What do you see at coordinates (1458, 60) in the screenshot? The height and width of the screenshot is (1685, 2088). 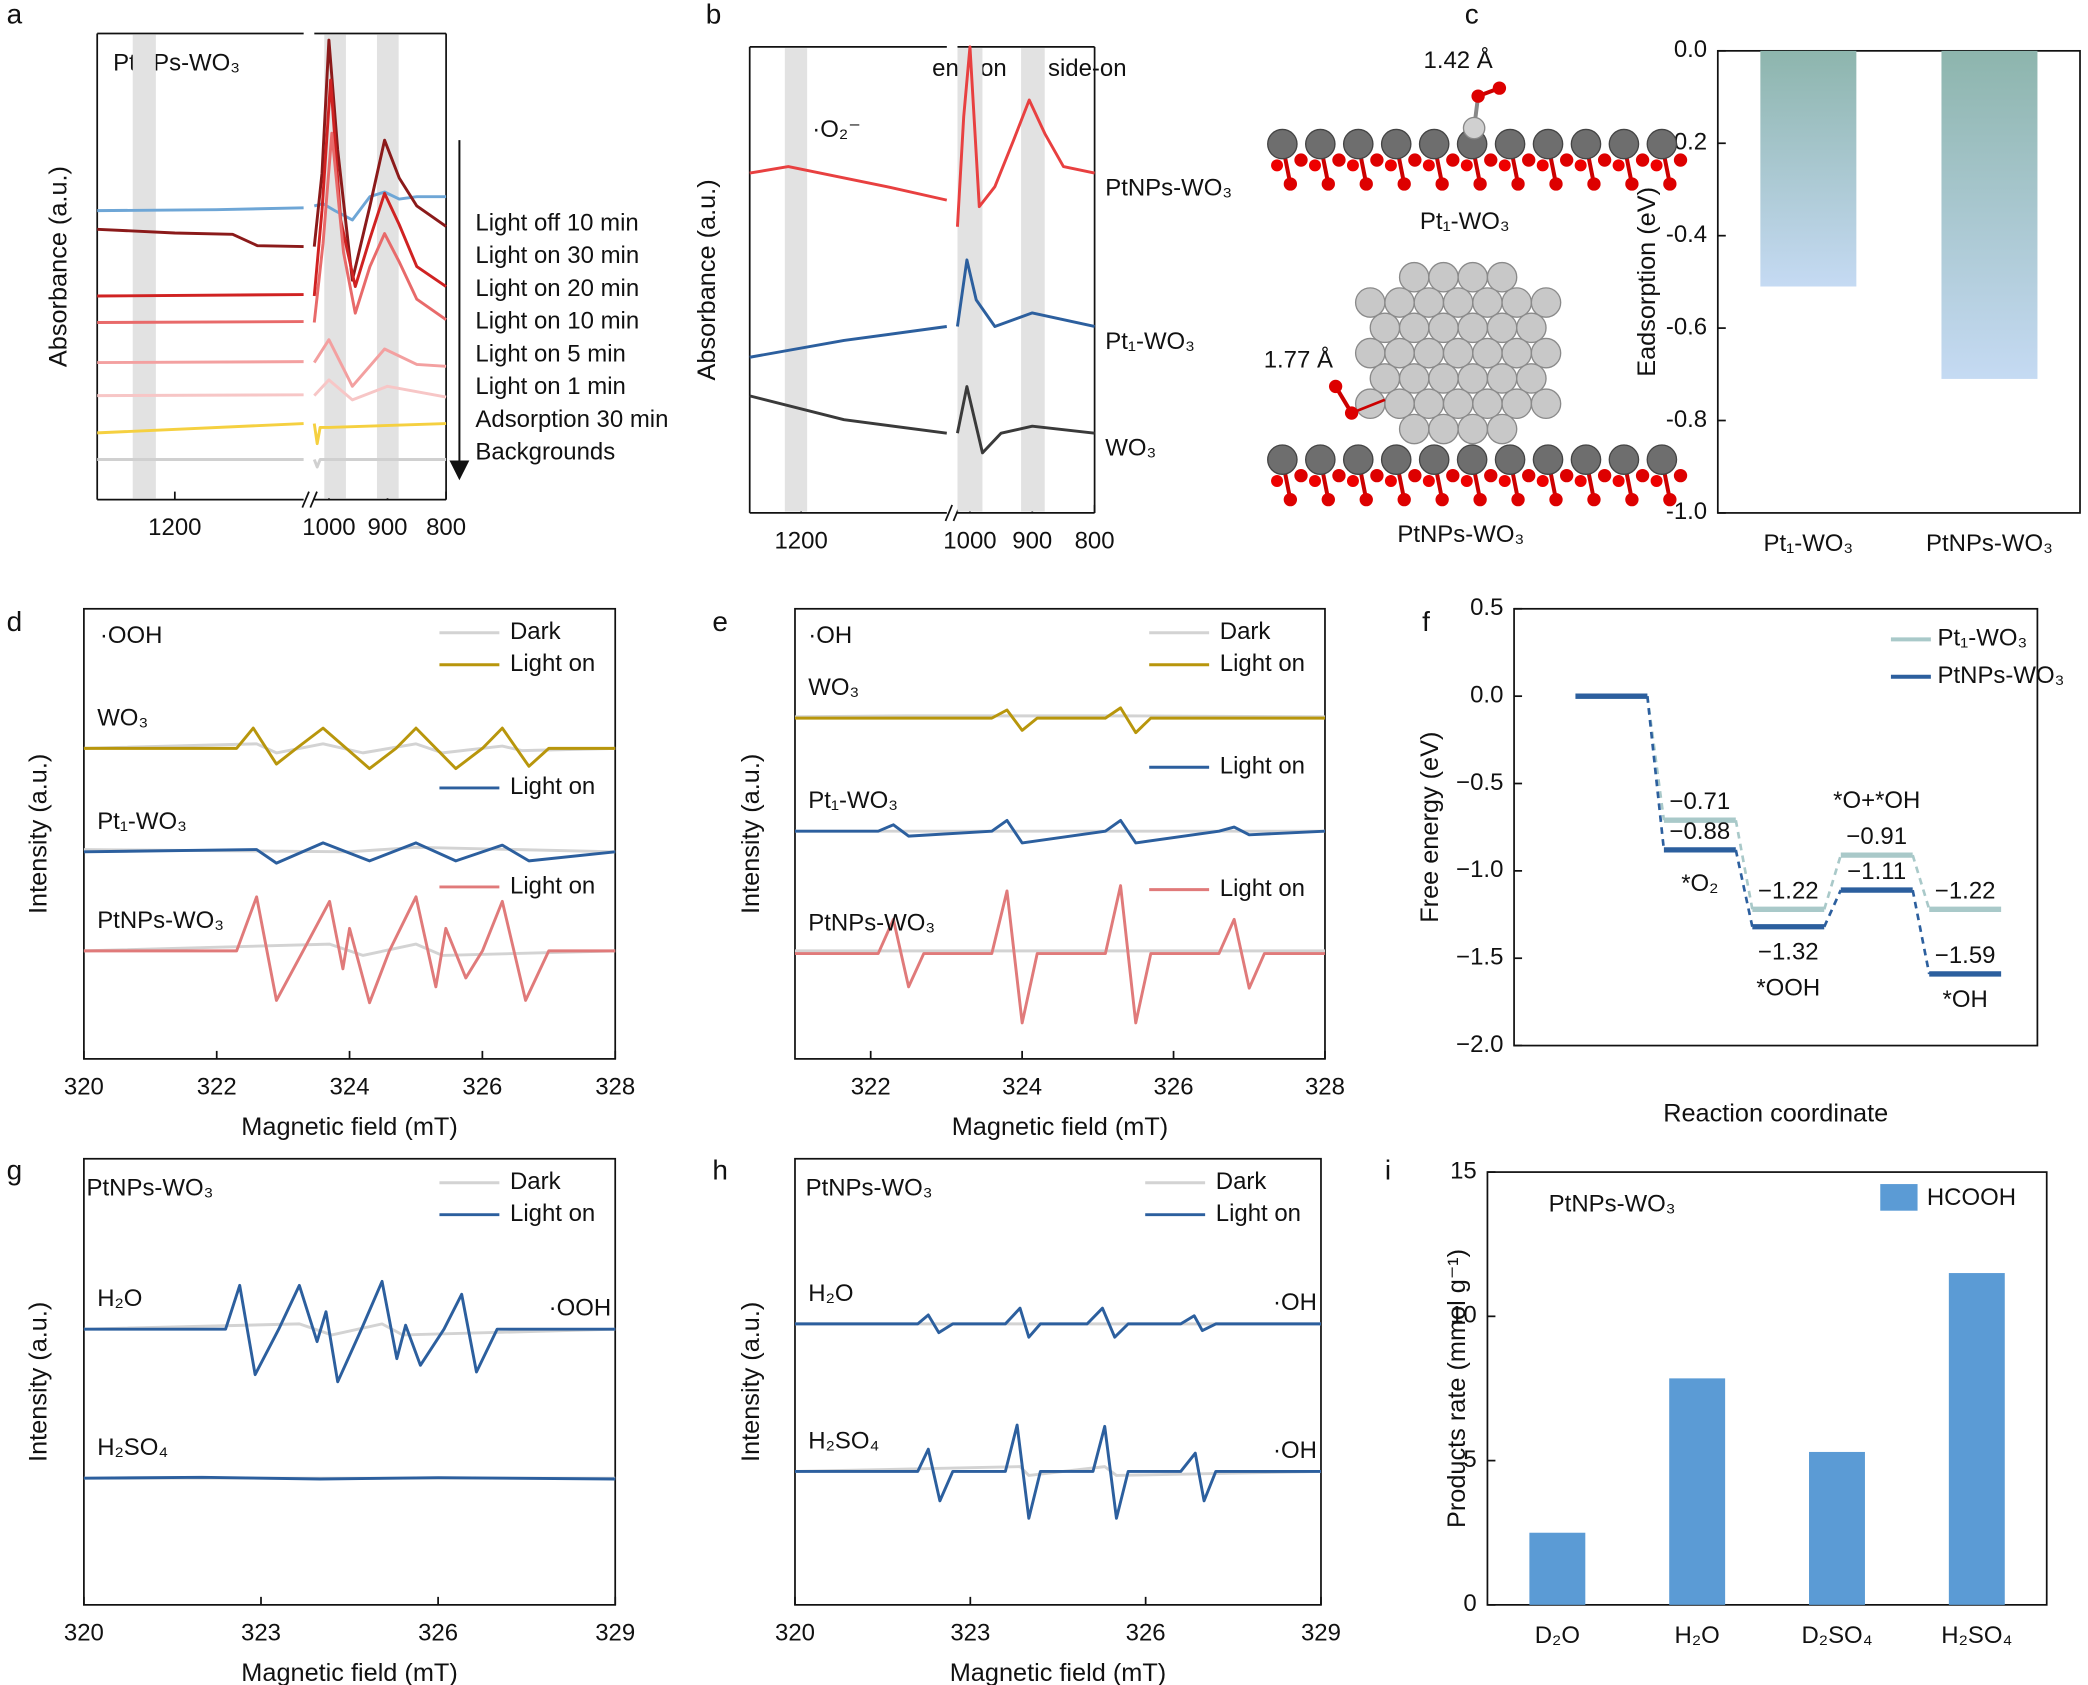 I see `bond-length: 1.42 Å` at bounding box center [1458, 60].